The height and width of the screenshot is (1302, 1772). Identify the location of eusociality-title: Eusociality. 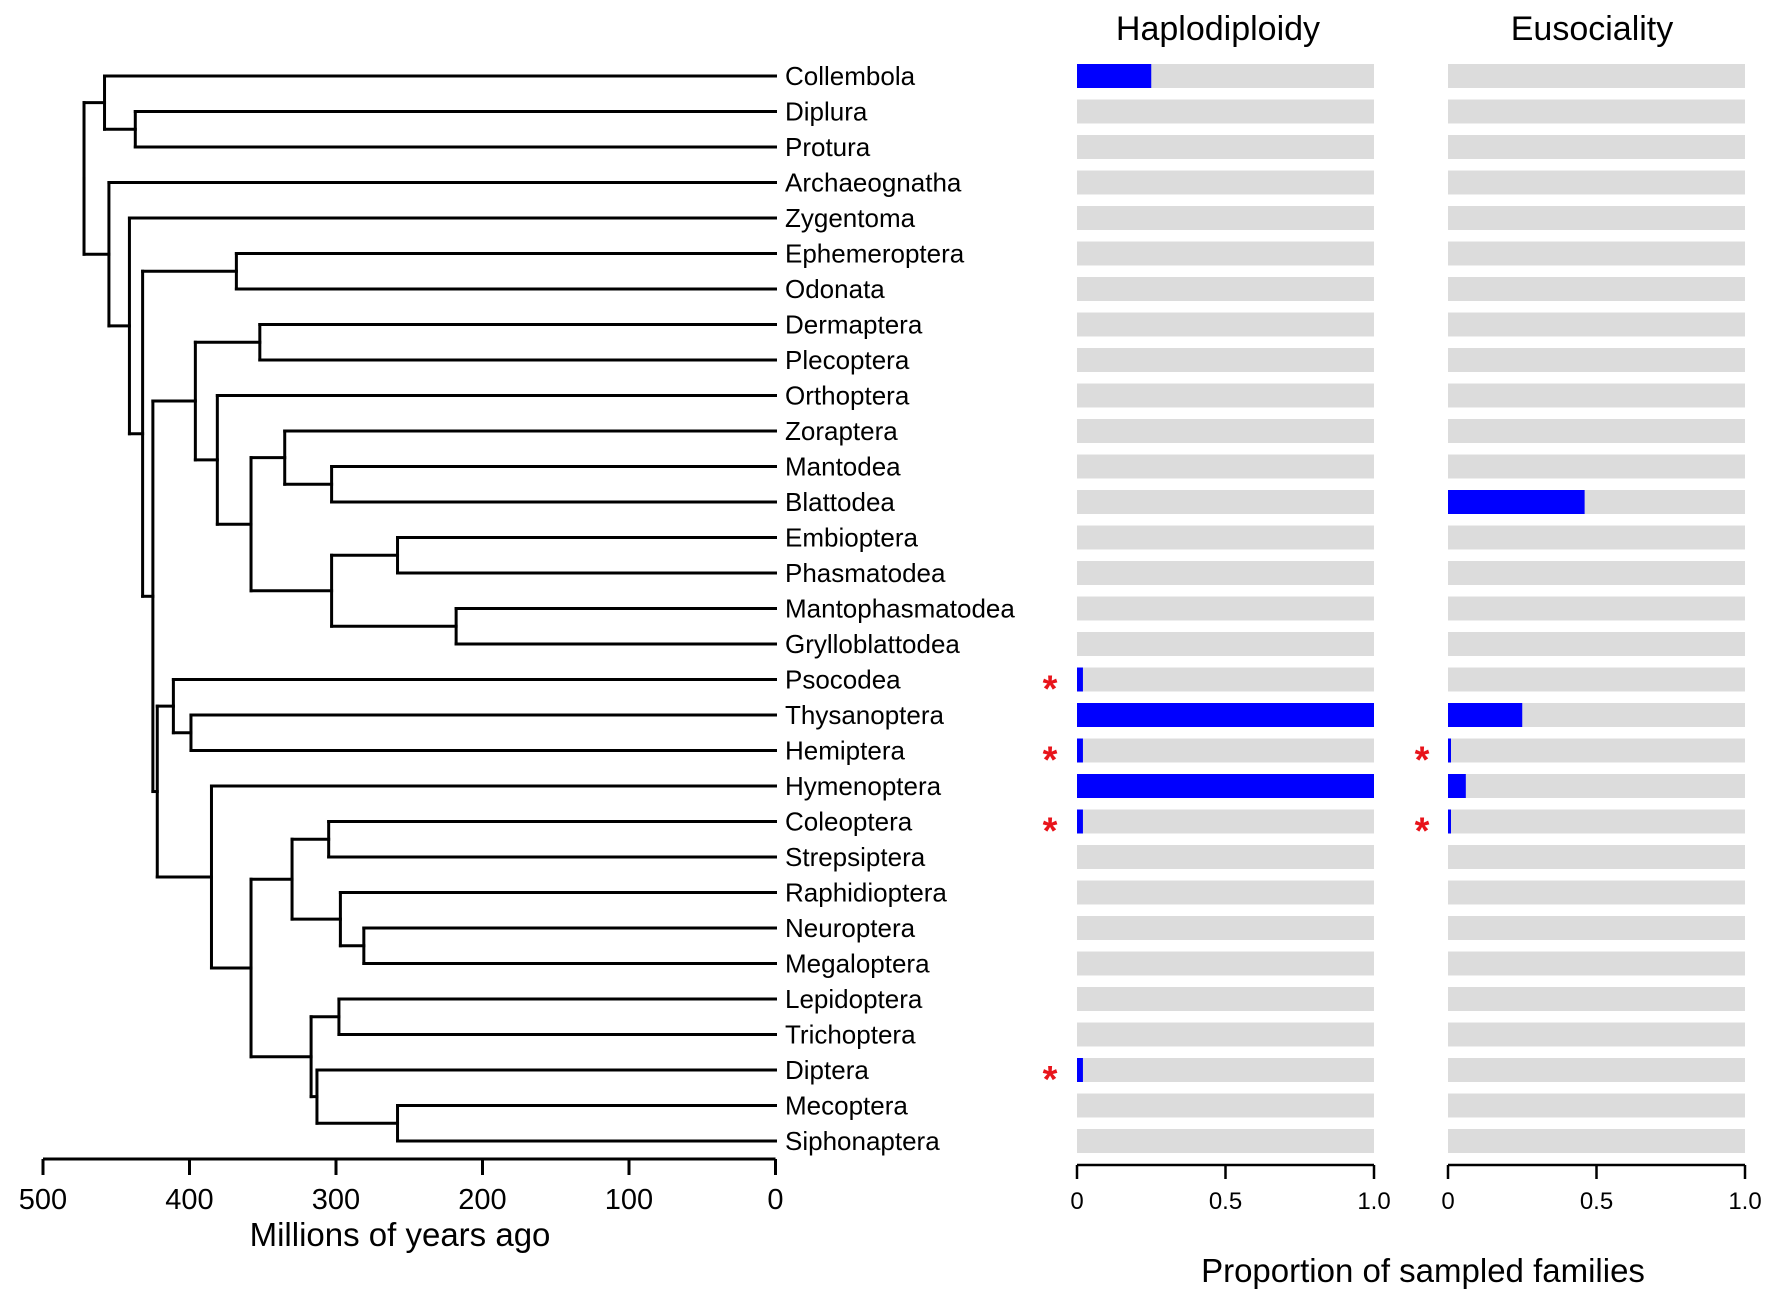
(1592, 29).